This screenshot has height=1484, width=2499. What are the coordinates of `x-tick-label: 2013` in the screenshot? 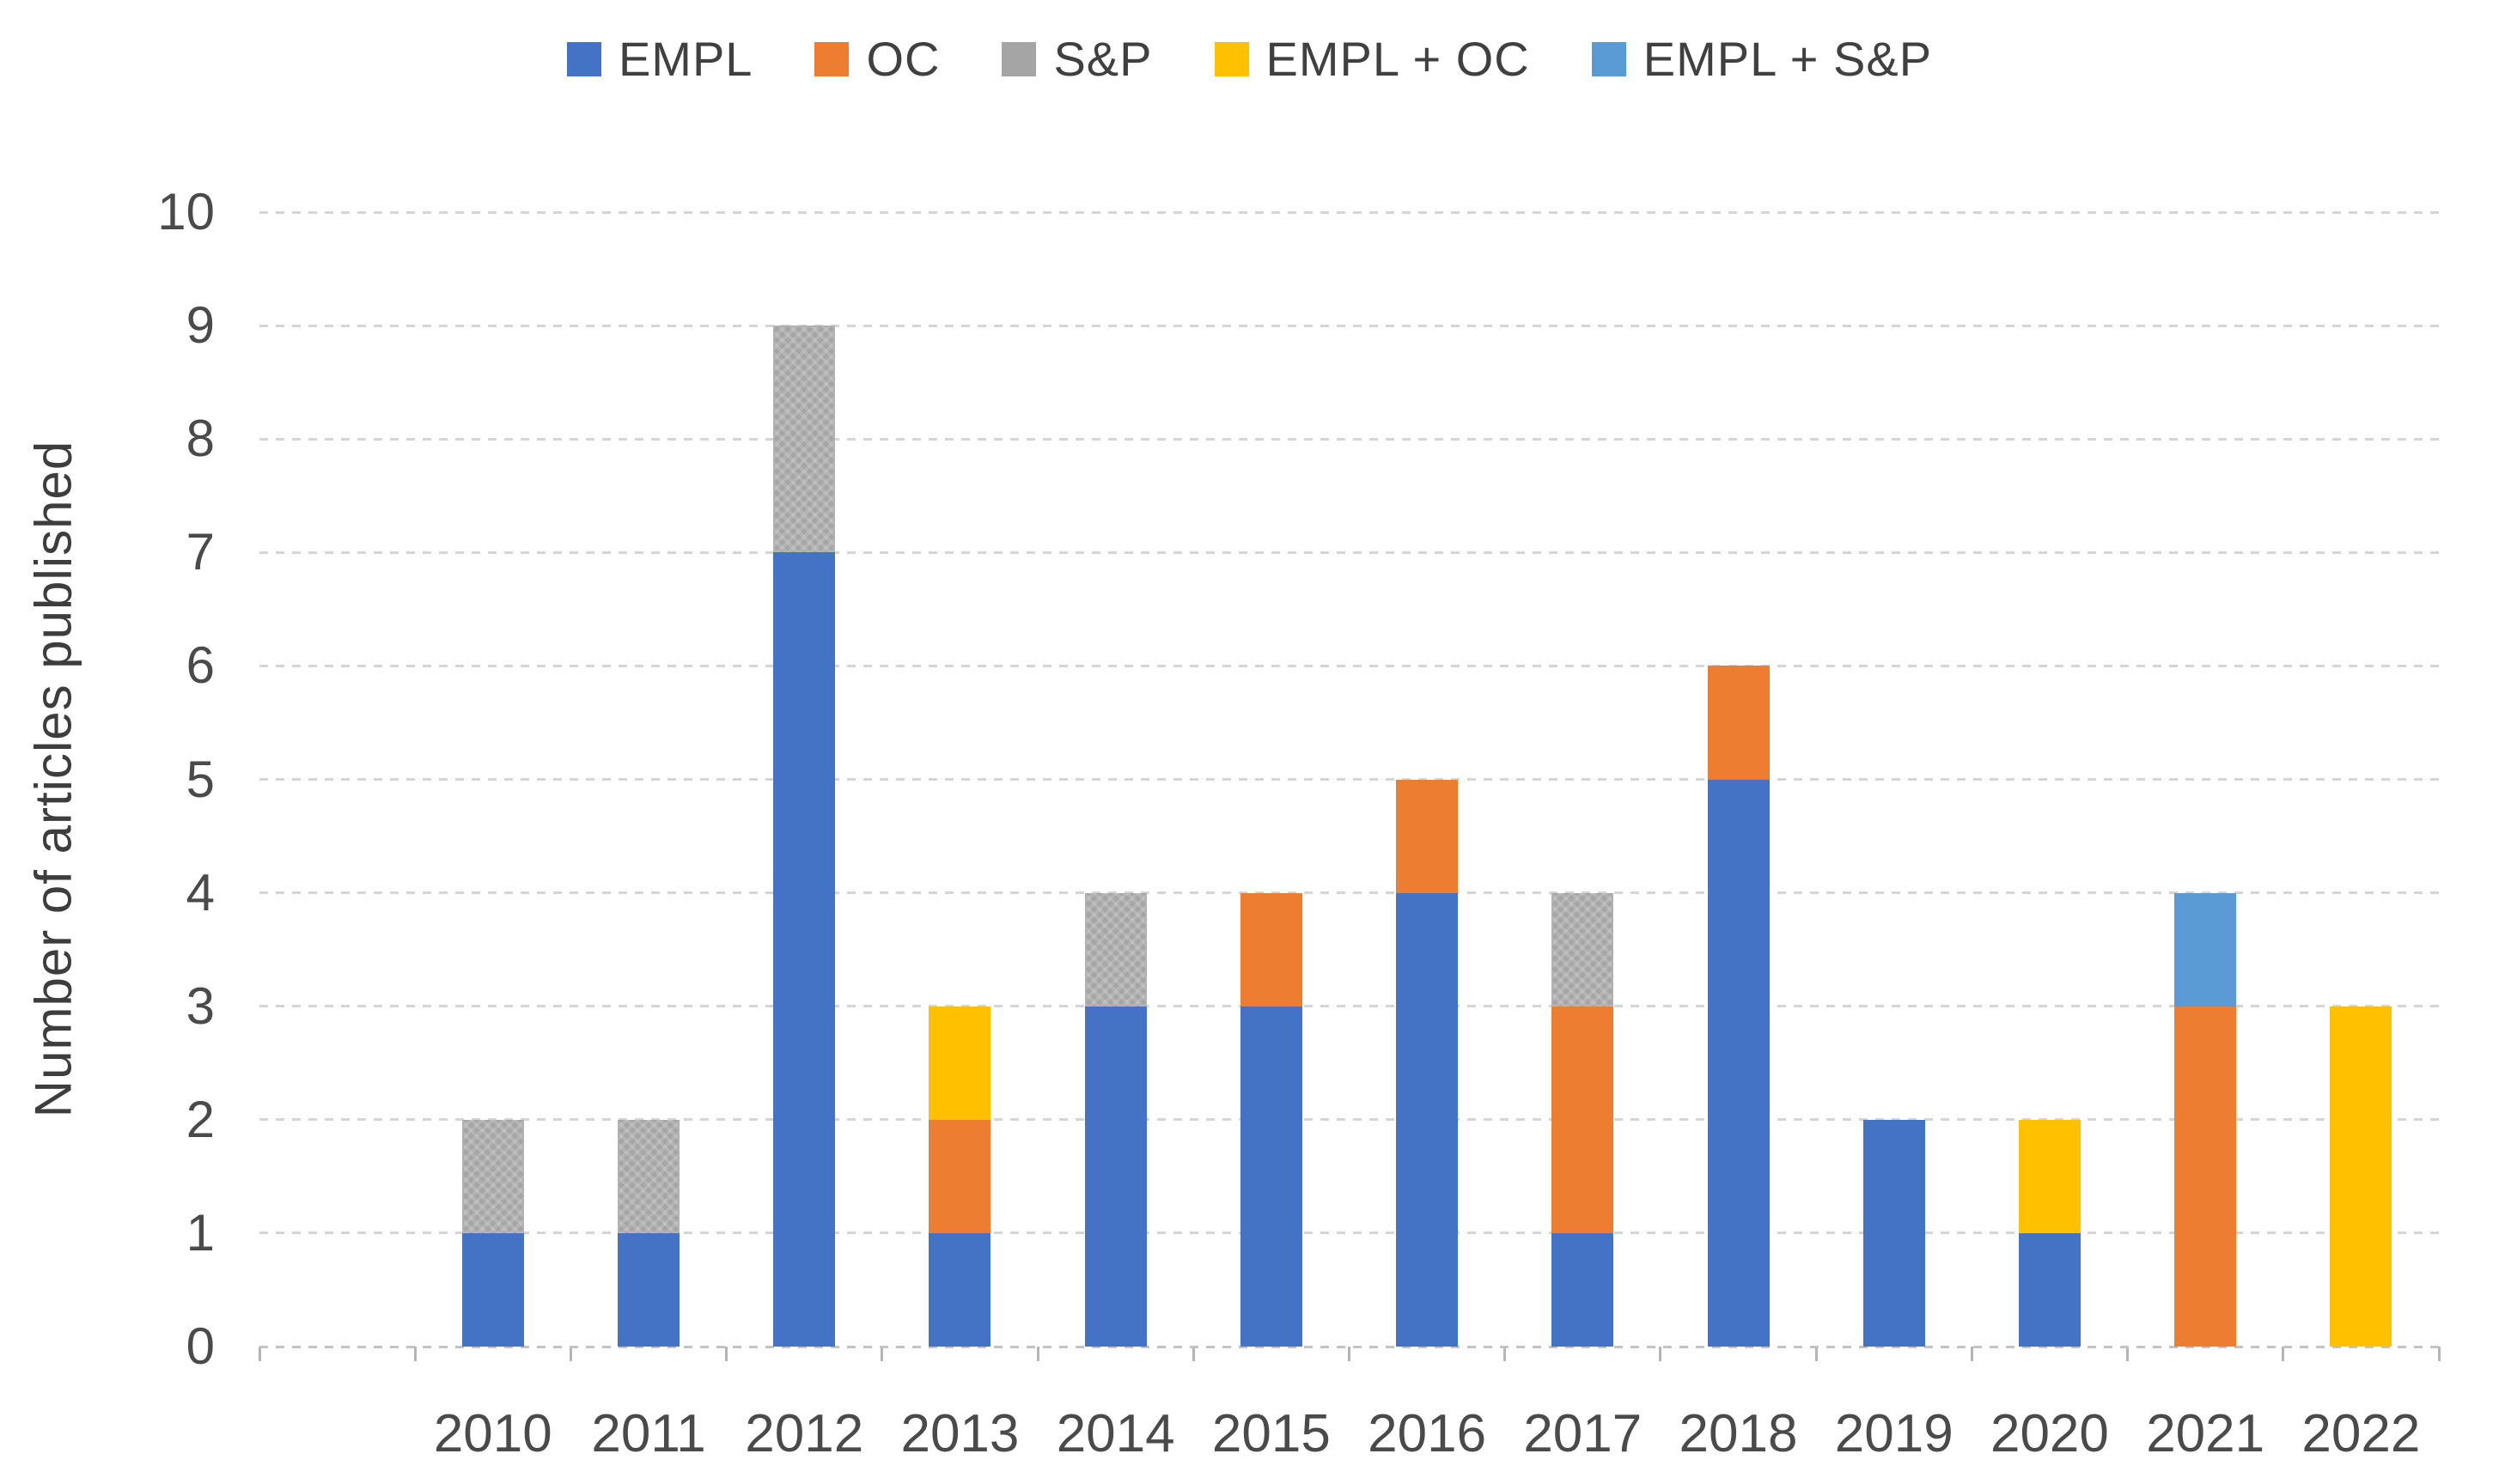 It's located at (960, 1433).